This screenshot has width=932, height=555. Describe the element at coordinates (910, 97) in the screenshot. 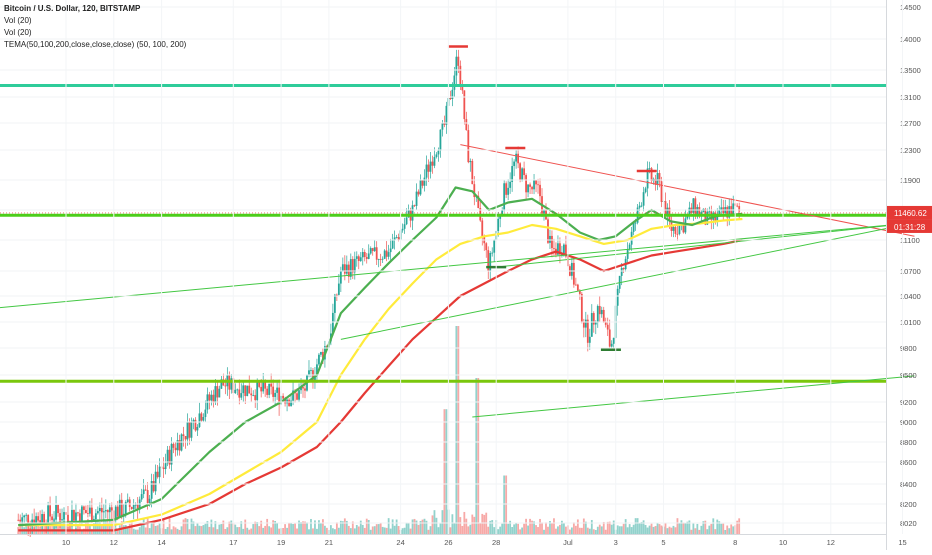

I see `y-tick-label: 13100` at that location.